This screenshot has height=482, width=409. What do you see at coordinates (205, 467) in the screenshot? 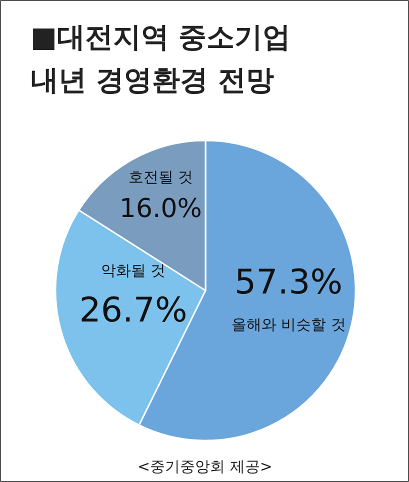
I see `text: <중기중앙회 제공>` at bounding box center [205, 467].